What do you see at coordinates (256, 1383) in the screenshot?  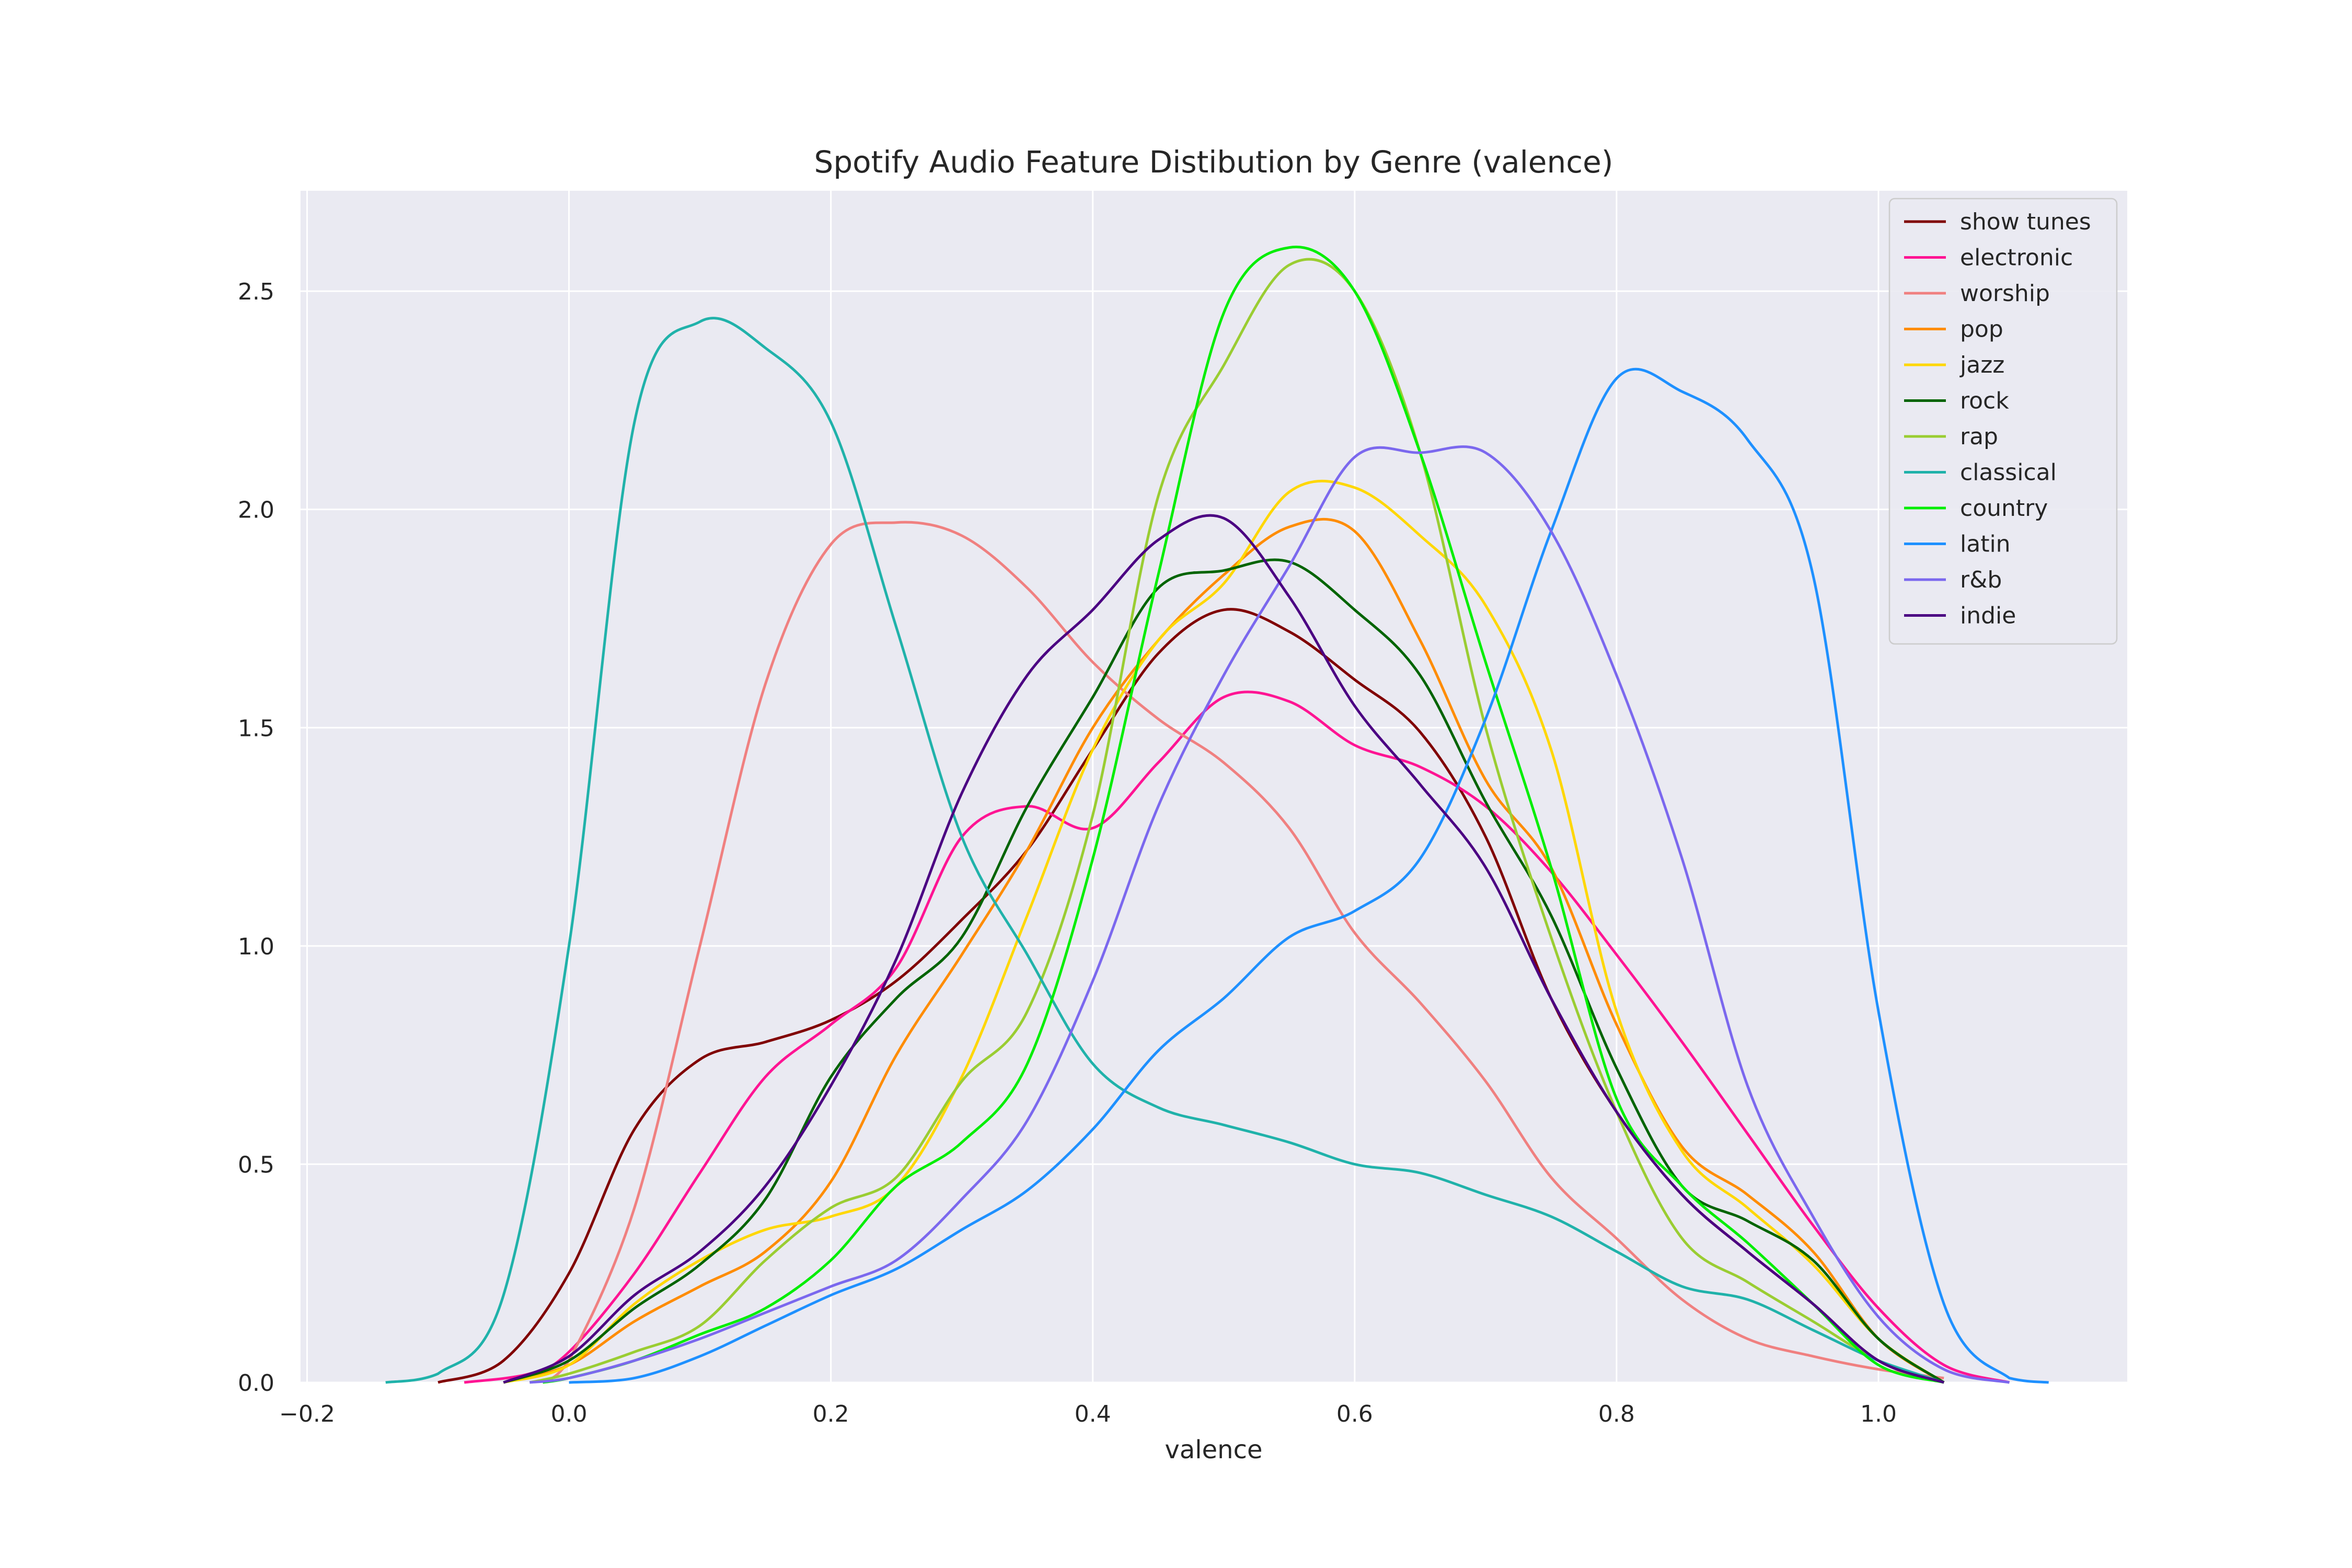 I see `y-tick-label: 0.0` at bounding box center [256, 1383].